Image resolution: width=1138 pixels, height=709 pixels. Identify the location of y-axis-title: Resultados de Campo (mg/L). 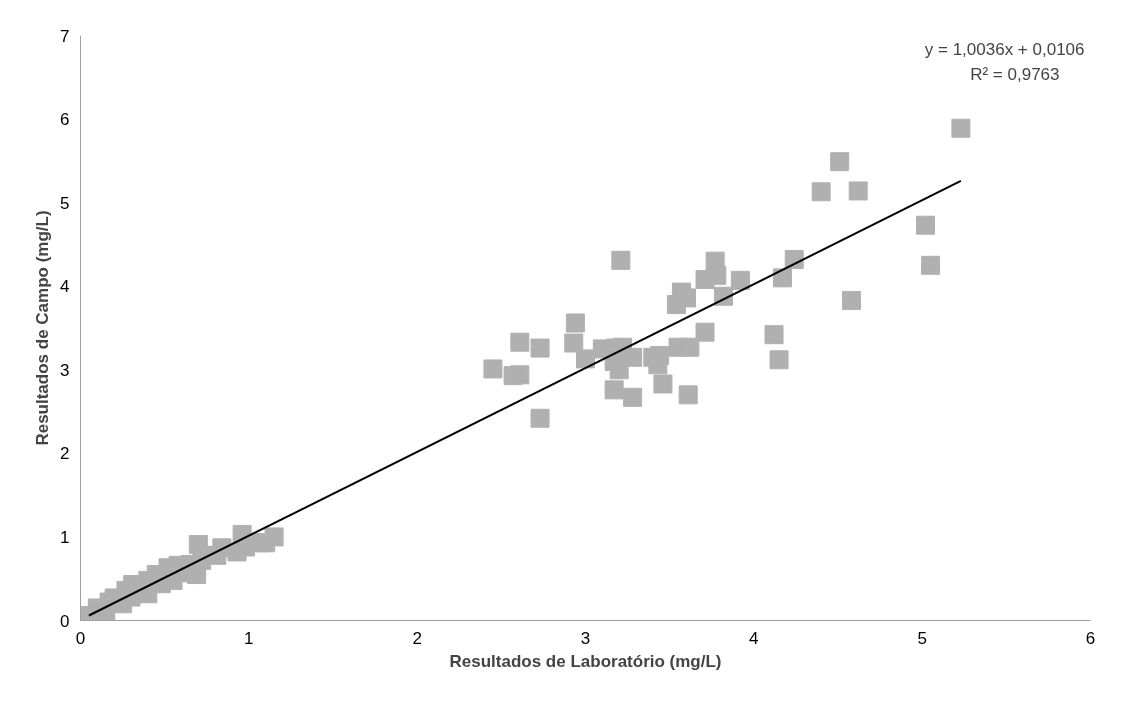
(43, 328).